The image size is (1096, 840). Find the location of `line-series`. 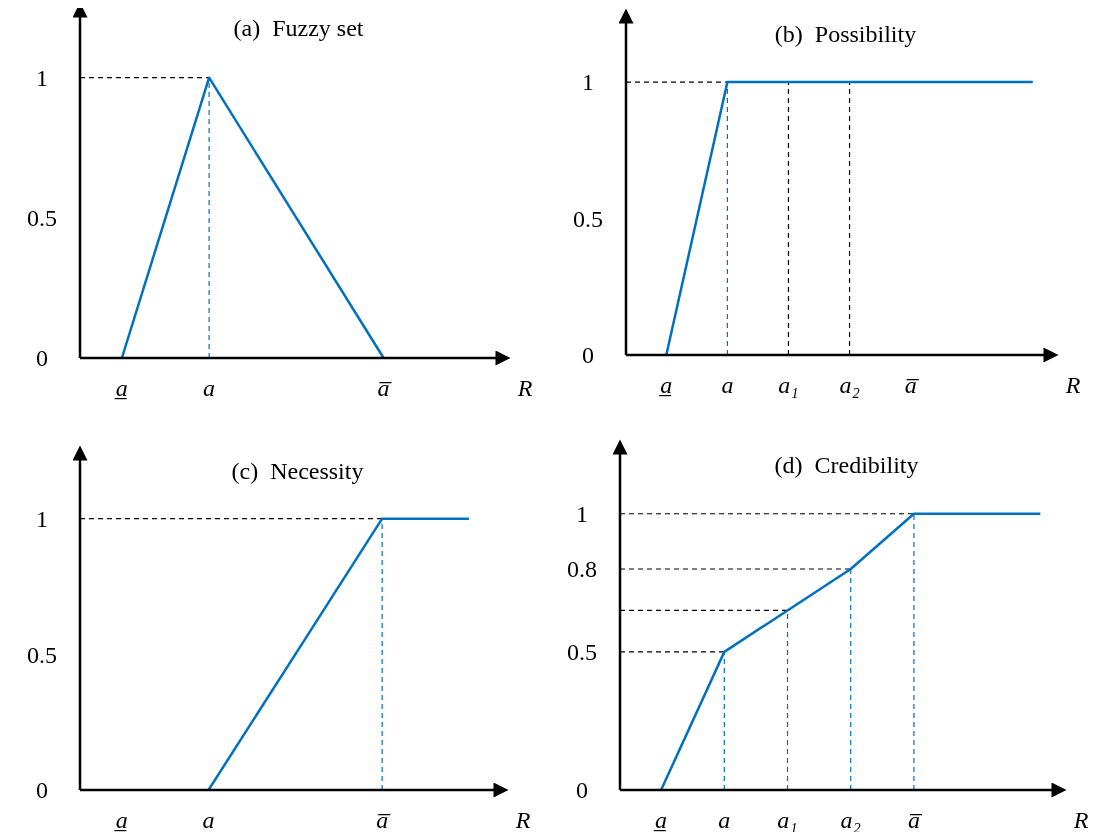

line-series is located at coordinates (850, 652).